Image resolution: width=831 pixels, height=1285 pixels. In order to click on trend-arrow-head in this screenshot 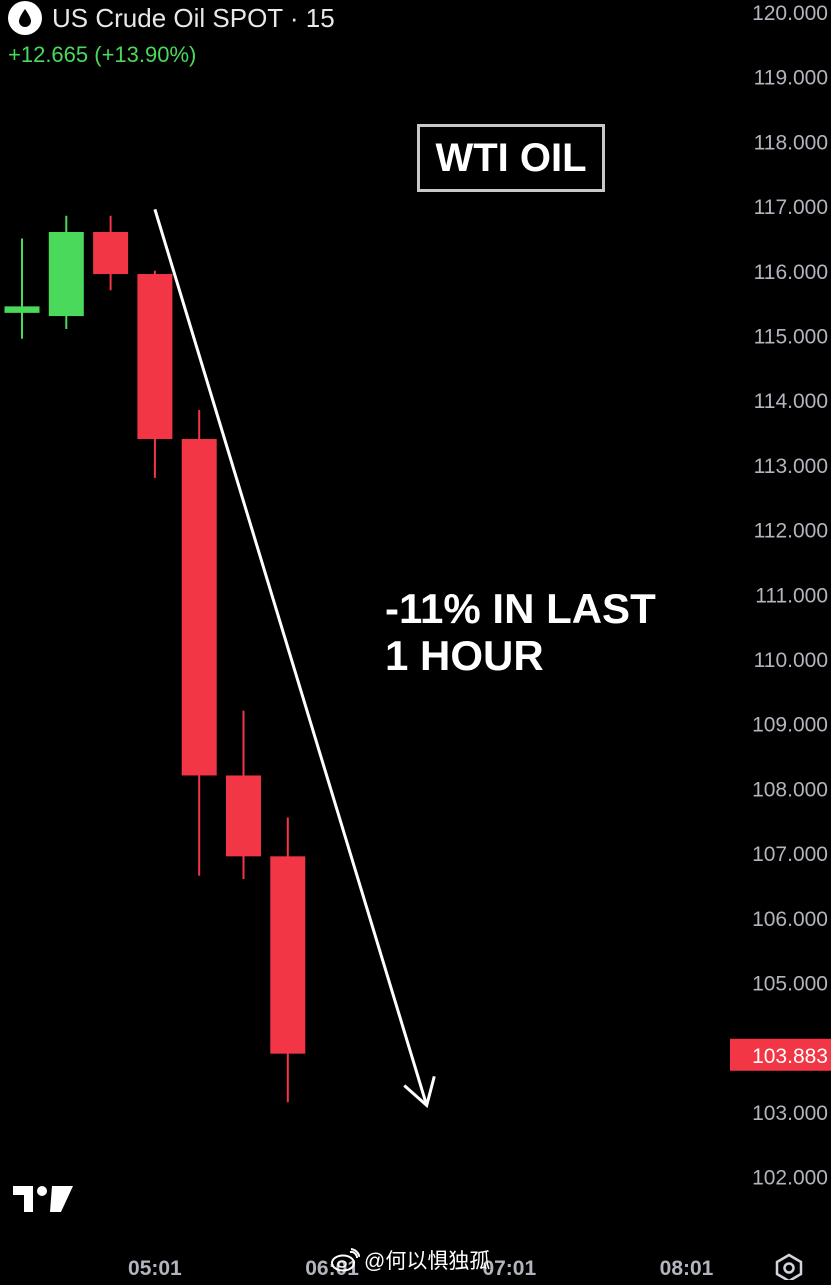, I will do `click(419, 1092)`.